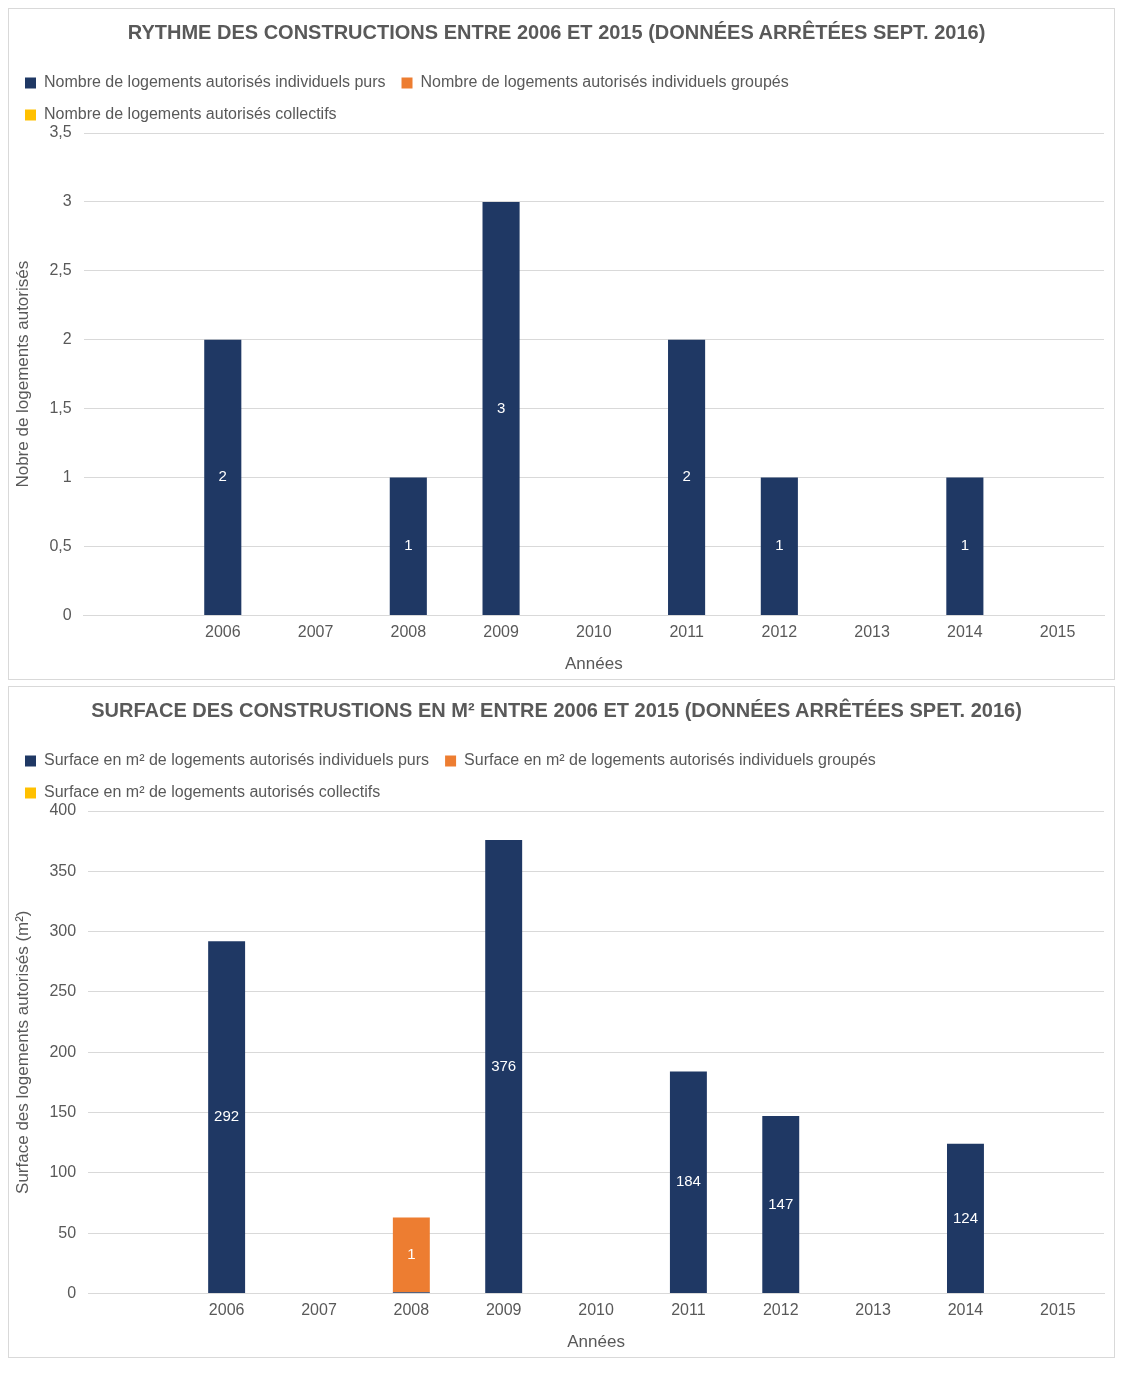 The image size is (1123, 1379). What do you see at coordinates (63, 810) in the screenshot?
I see `y-tick-label: 400` at bounding box center [63, 810].